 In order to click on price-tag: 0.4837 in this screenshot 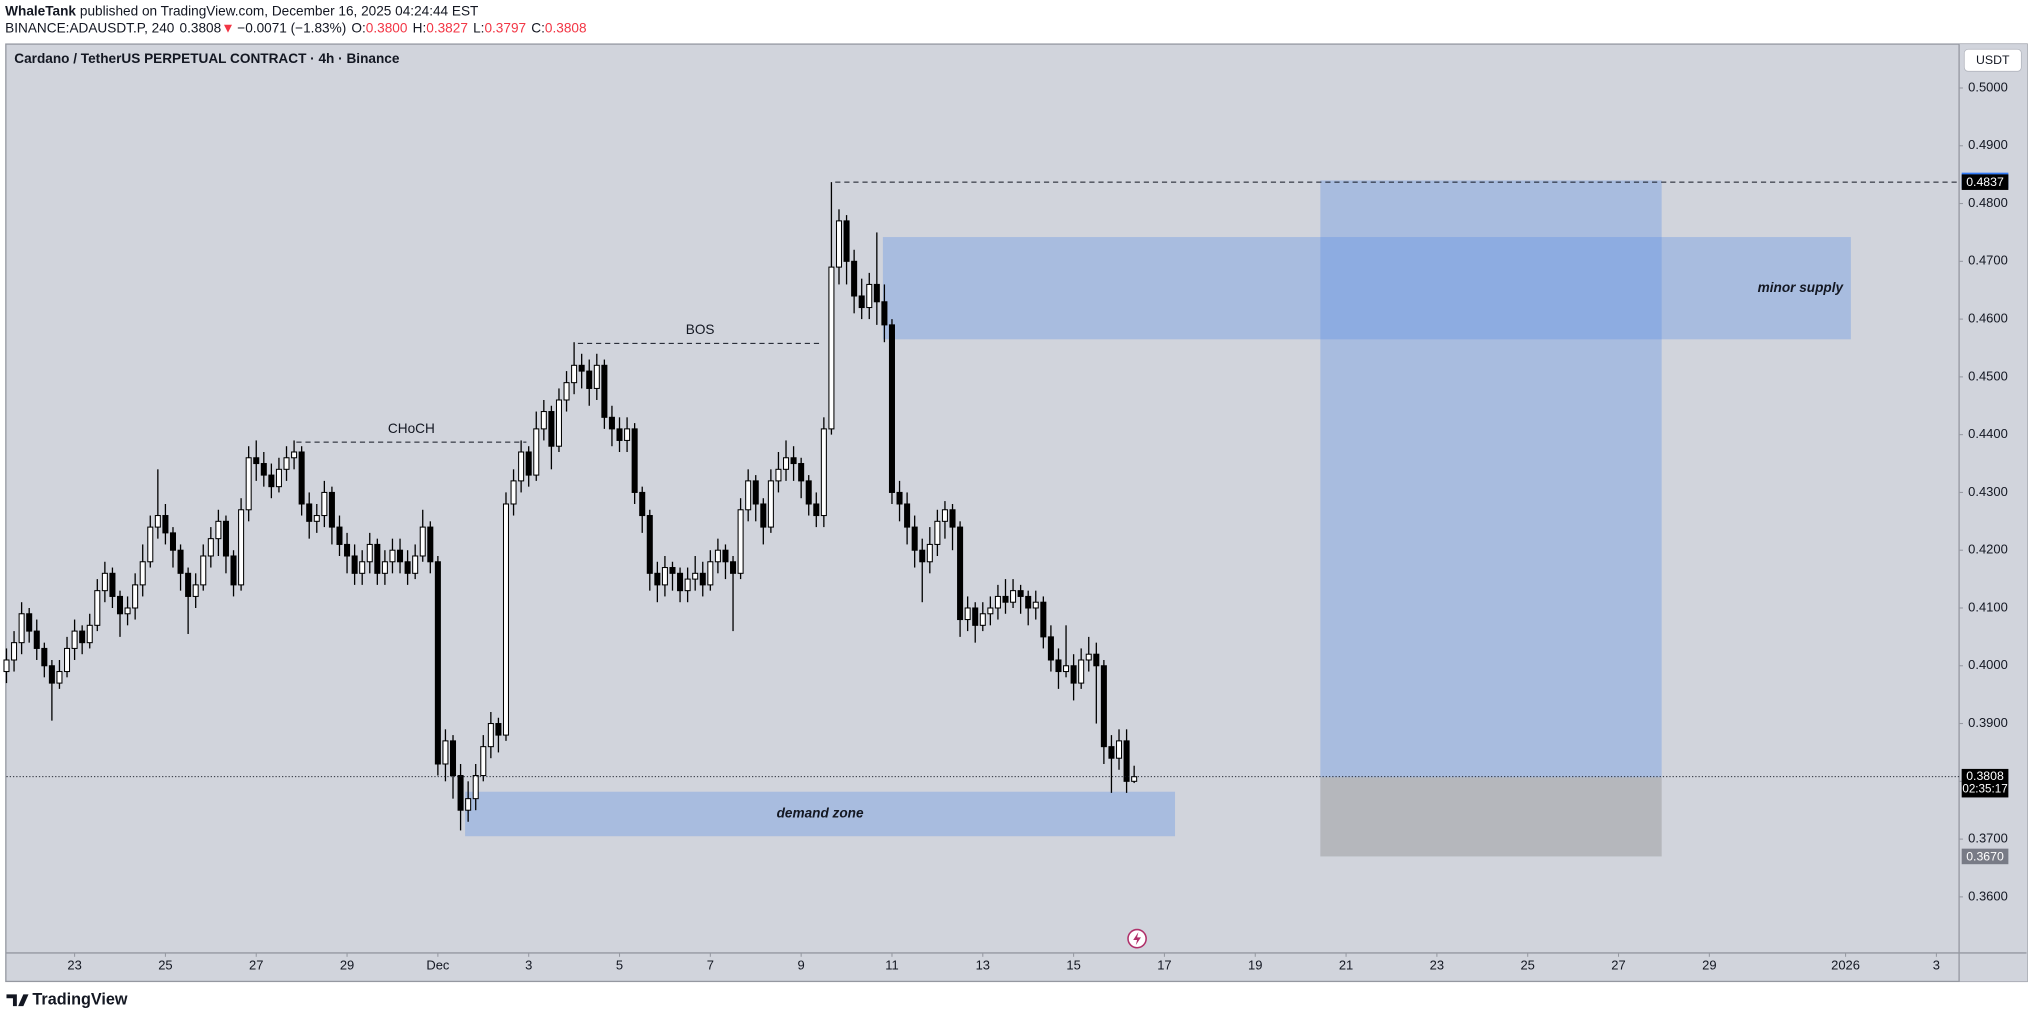, I will do `click(1985, 182)`.